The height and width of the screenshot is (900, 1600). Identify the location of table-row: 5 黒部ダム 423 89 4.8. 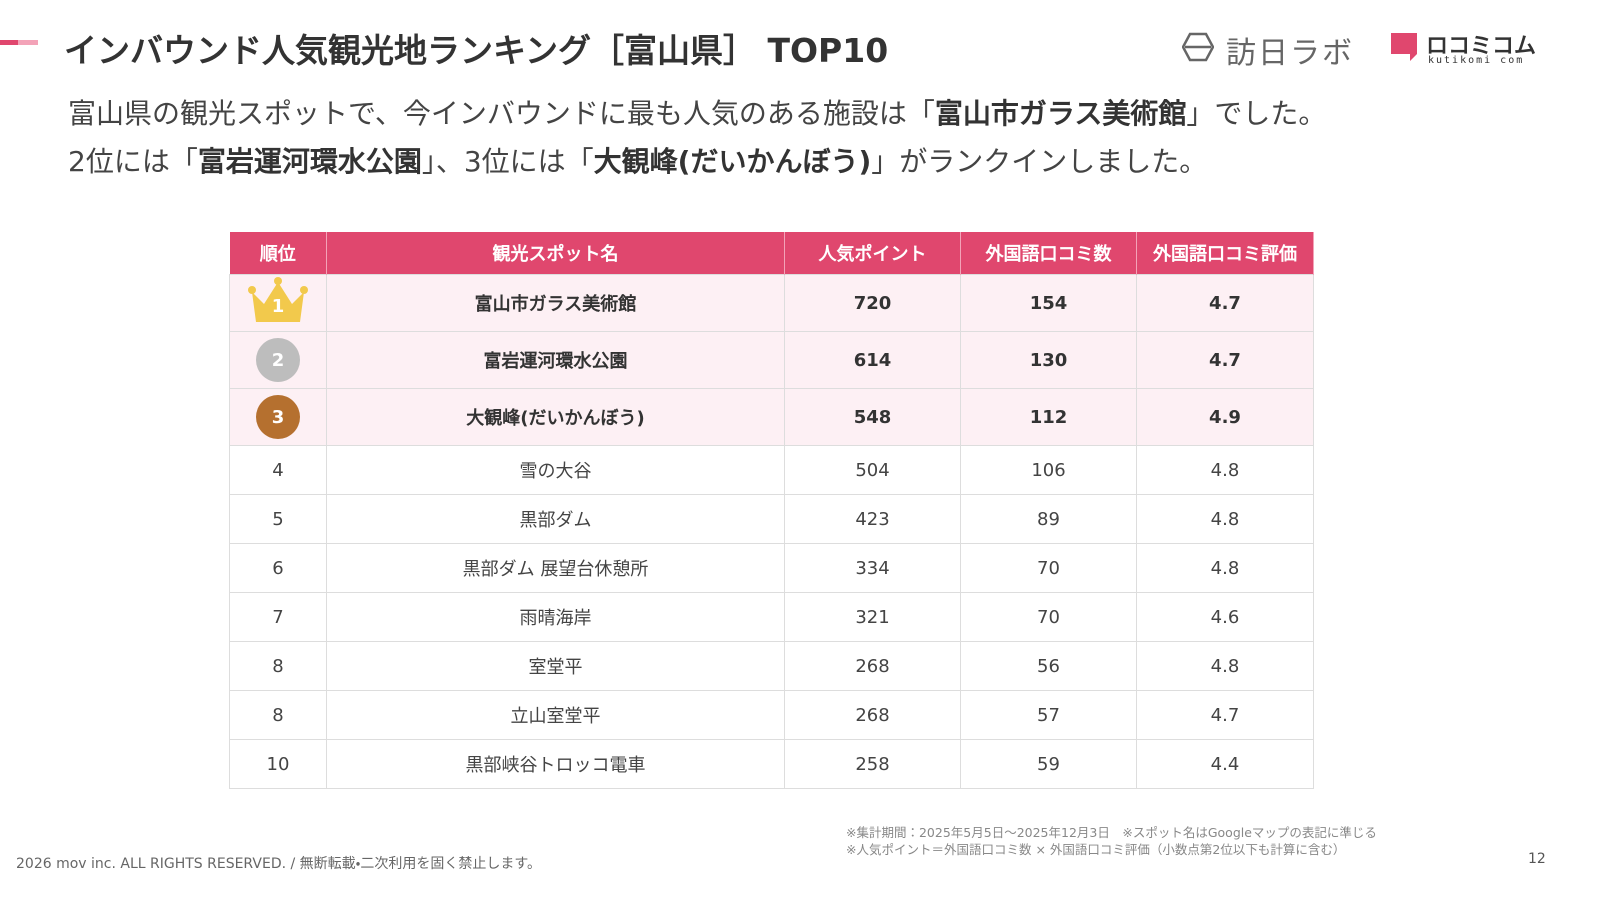
(771, 519).